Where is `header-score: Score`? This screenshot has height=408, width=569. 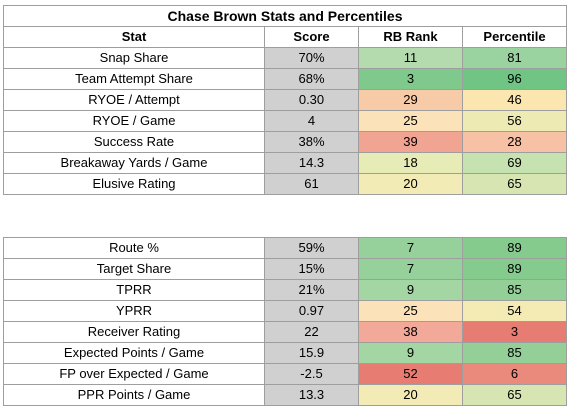
header-score: Score is located at coordinates (312, 37).